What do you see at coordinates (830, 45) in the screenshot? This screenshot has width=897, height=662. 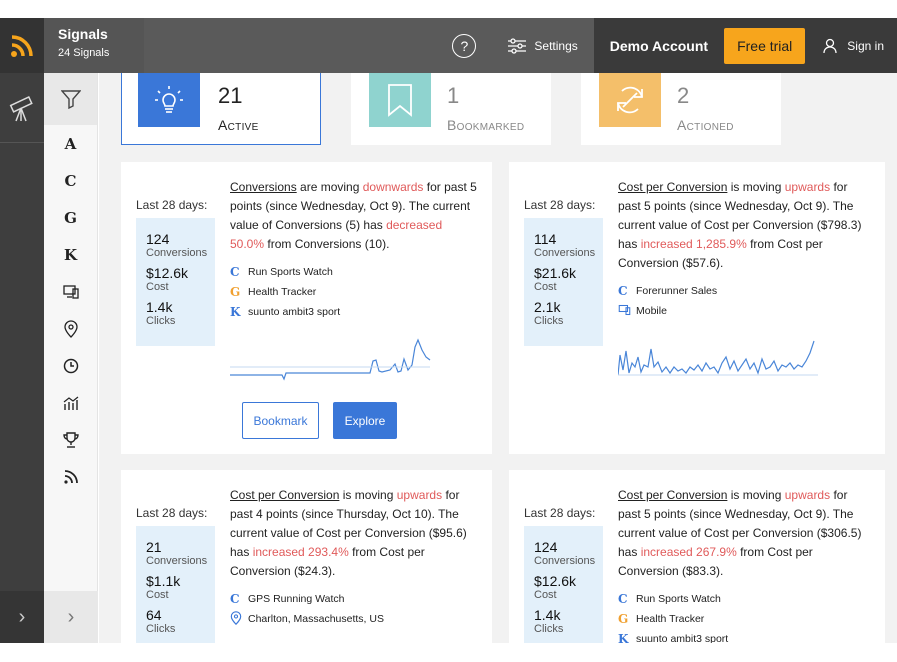 I see `user-icon` at bounding box center [830, 45].